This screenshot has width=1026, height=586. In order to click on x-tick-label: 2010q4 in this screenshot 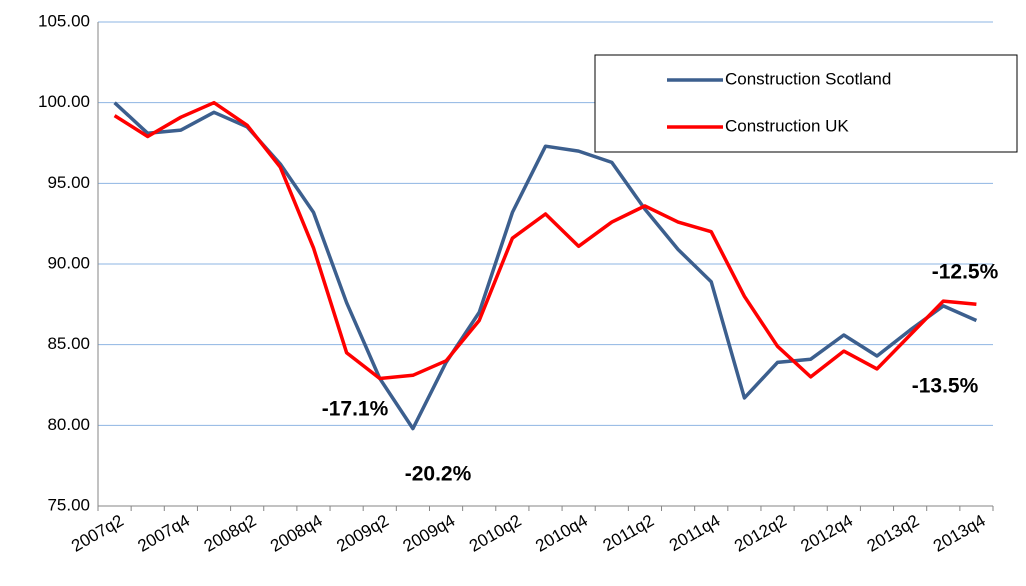, I will do `click(561, 533)`.